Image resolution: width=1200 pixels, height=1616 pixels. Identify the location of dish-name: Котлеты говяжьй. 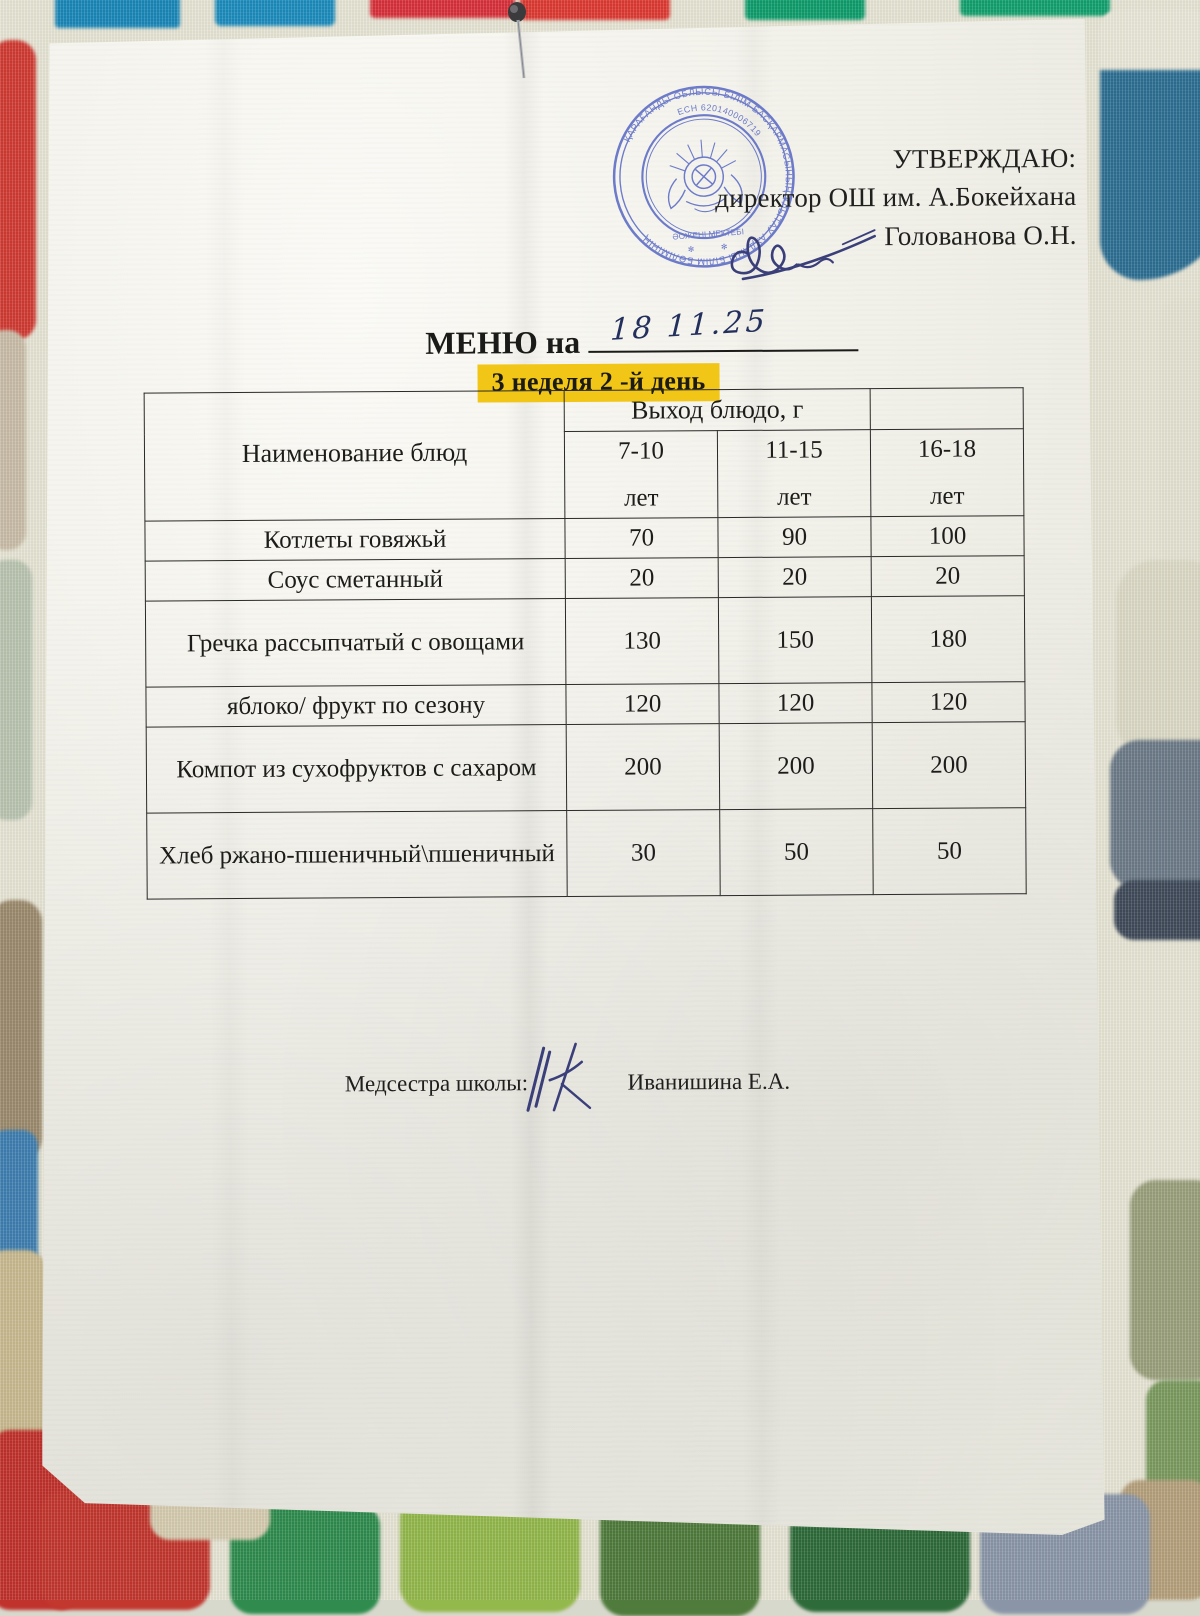
(355, 540).